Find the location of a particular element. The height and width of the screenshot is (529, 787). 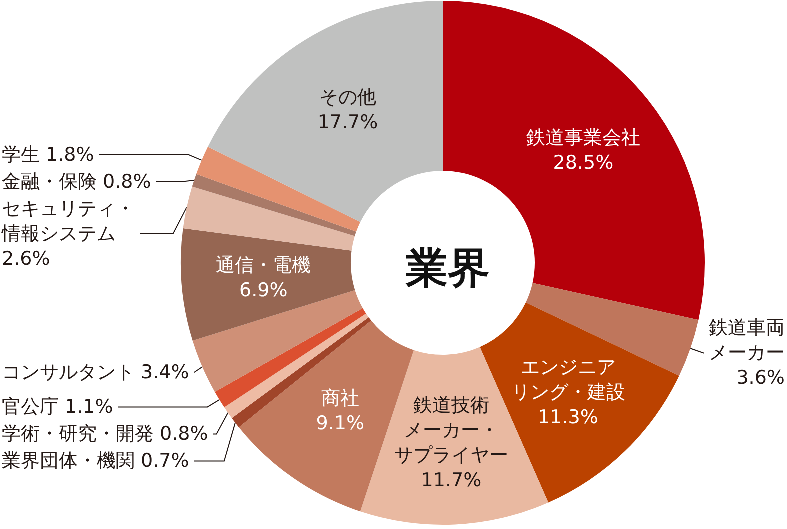

slice-label: 学生 1.8% is located at coordinates (48, 155).